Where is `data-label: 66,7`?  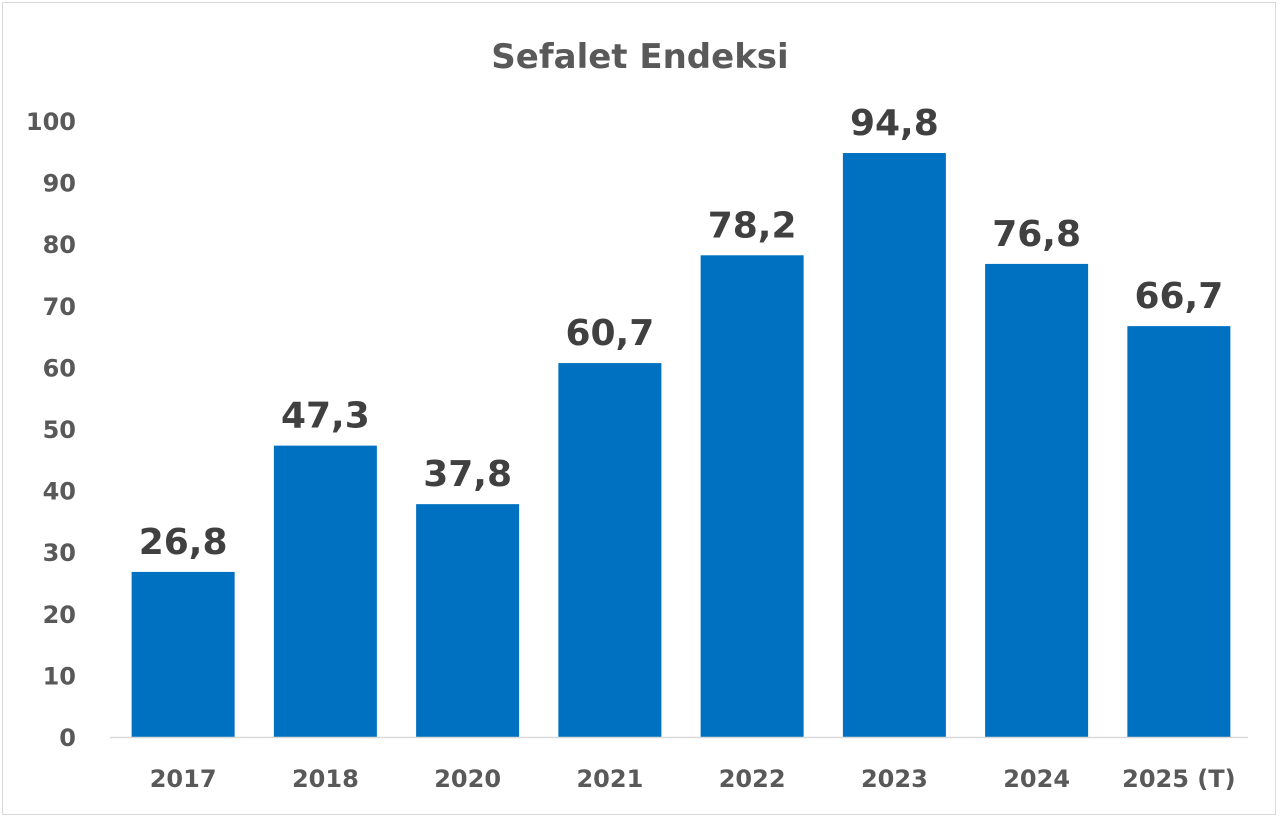
data-label: 66,7 is located at coordinates (1178, 296).